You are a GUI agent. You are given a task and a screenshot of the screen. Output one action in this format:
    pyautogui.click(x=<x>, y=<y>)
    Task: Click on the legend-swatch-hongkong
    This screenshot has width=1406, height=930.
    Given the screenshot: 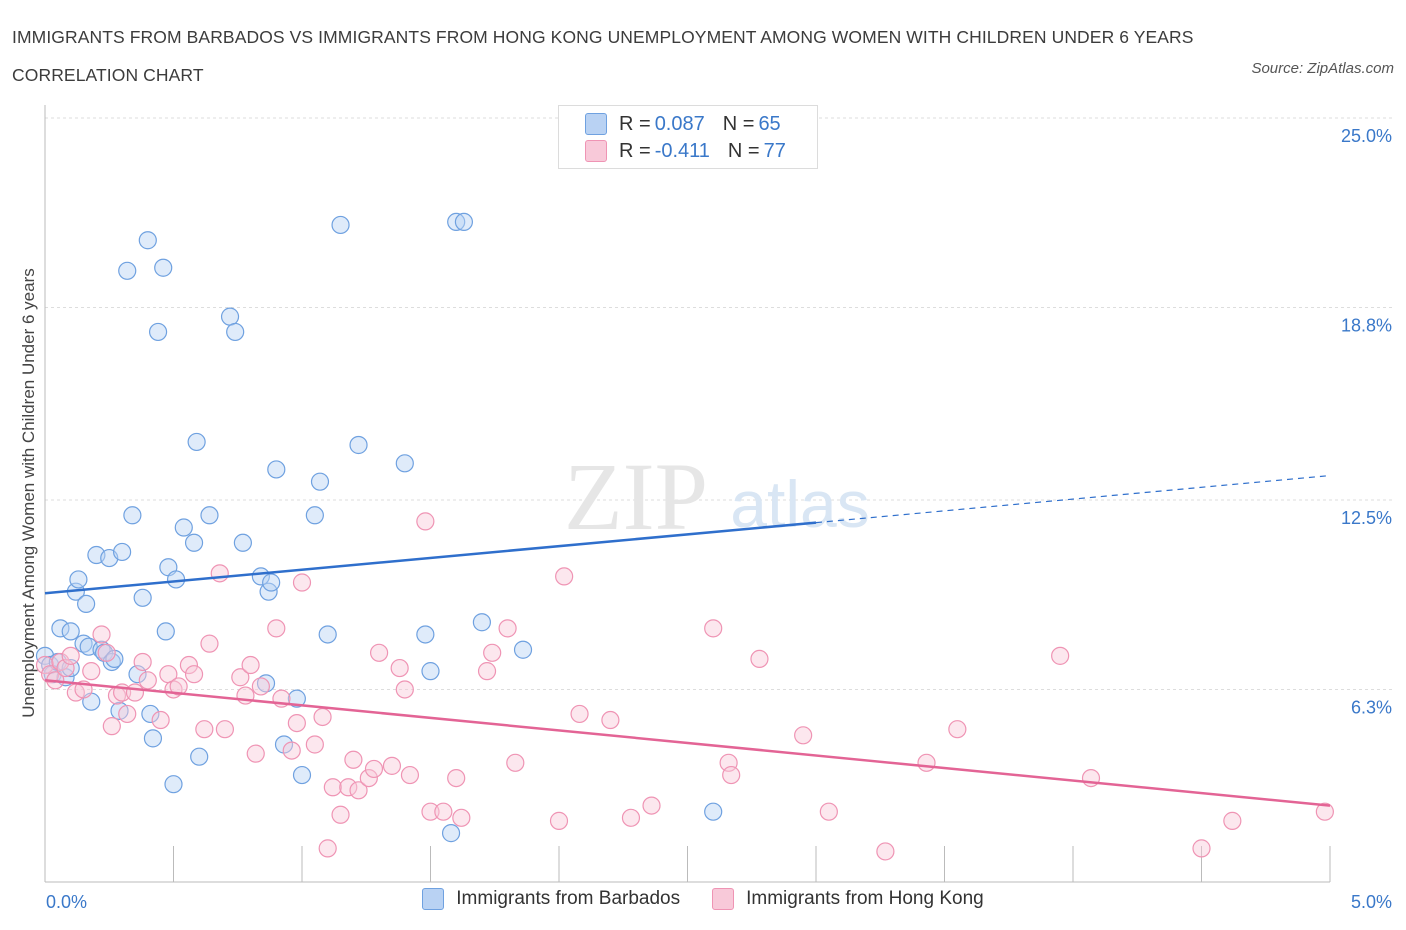 What is the action you would take?
    pyautogui.click(x=596, y=151)
    